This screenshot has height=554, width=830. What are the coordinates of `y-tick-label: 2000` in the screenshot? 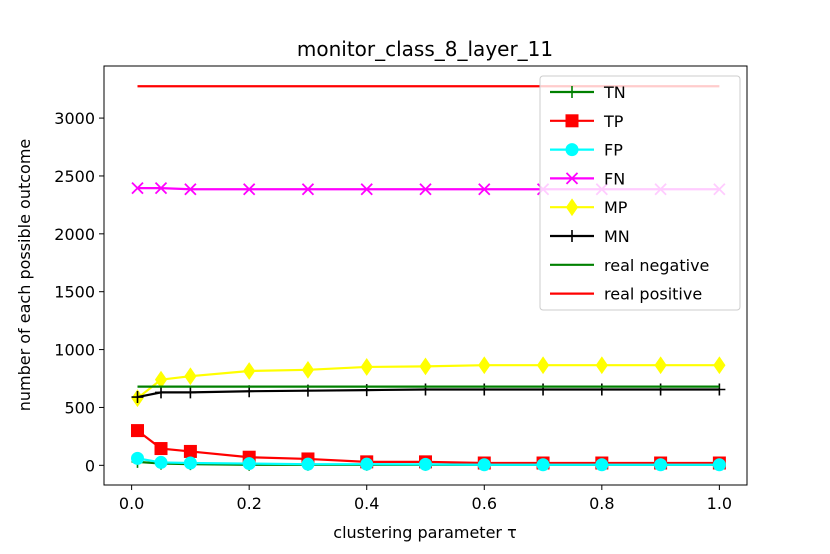 It's located at (74, 234).